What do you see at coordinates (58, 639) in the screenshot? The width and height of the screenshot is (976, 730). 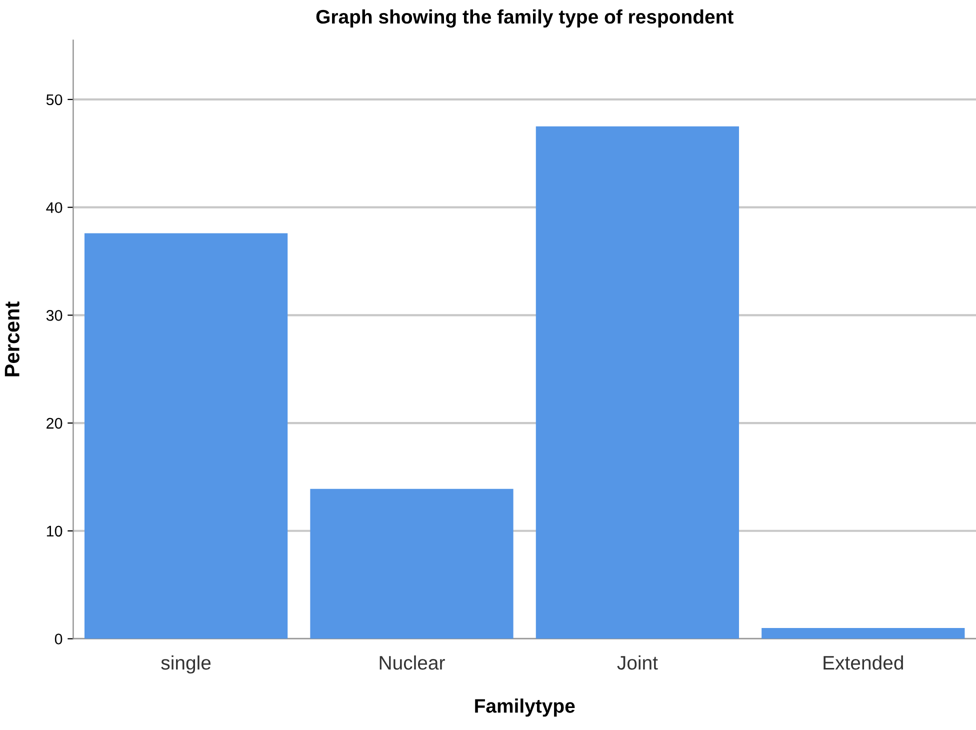 I see `y-tick-label: 0` at bounding box center [58, 639].